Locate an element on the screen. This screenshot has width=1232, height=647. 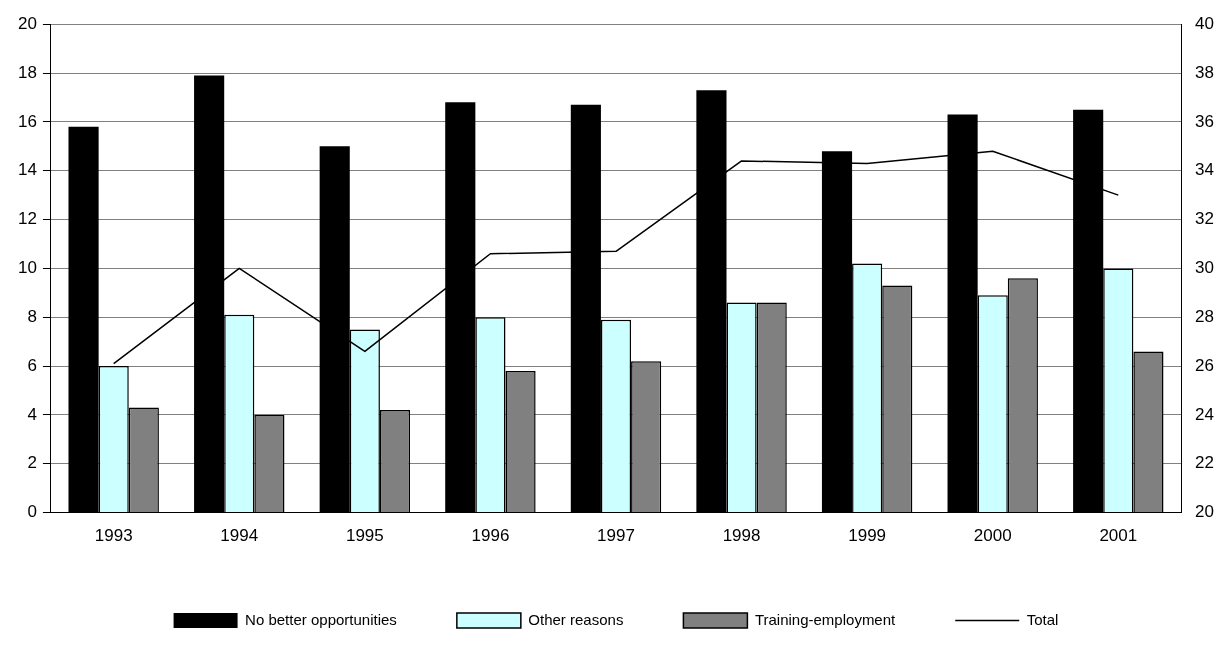
y-tick-label: 14 is located at coordinates (27, 170).